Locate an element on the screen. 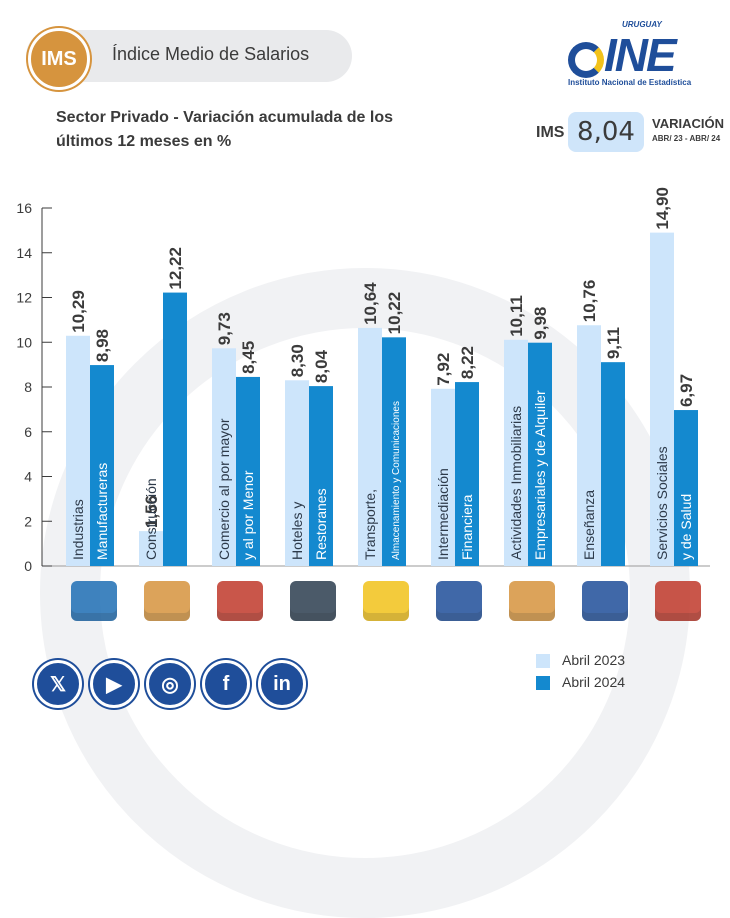 The image size is (730, 918). finance-calculator-icon is located at coordinates (459, 601).